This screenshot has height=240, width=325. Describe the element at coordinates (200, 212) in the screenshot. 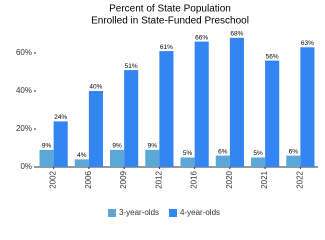

I see `legend-label: 4-year-olds` at that location.